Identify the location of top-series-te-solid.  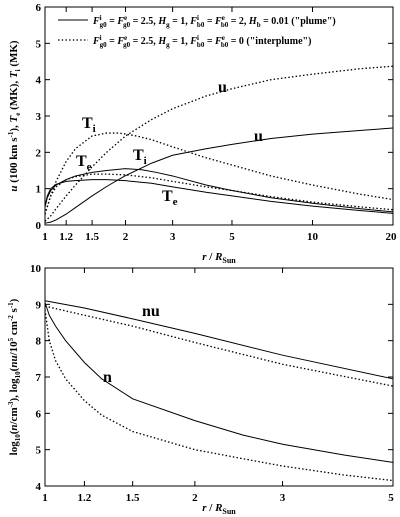
(219, 196).